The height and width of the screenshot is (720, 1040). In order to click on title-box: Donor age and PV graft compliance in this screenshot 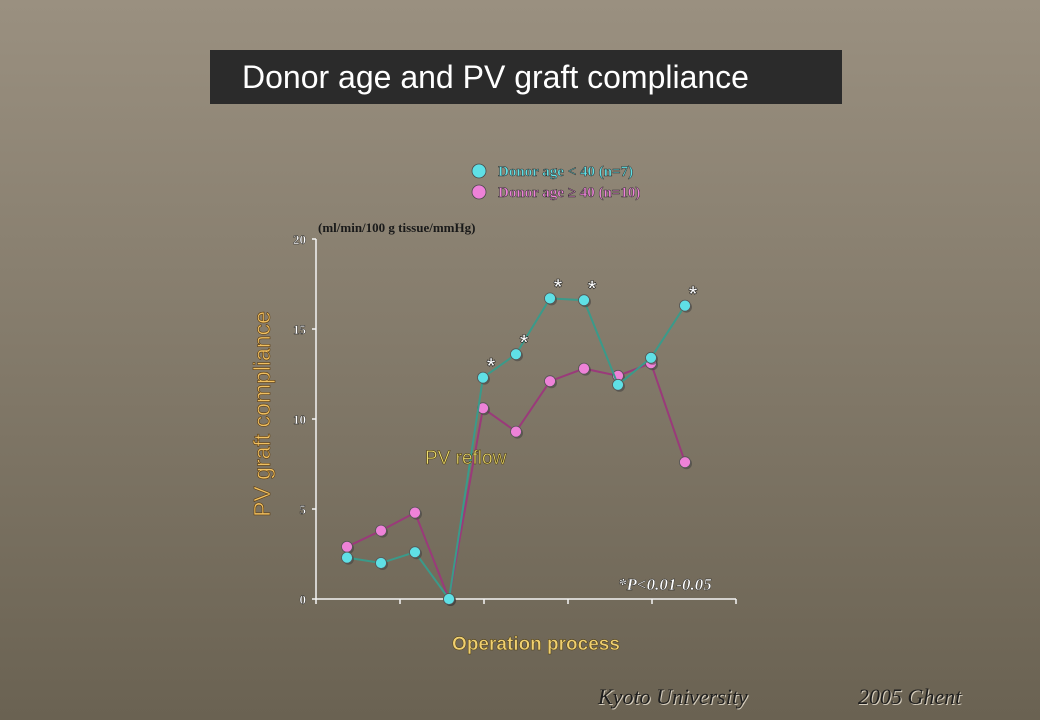, I will do `click(526, 77)`.